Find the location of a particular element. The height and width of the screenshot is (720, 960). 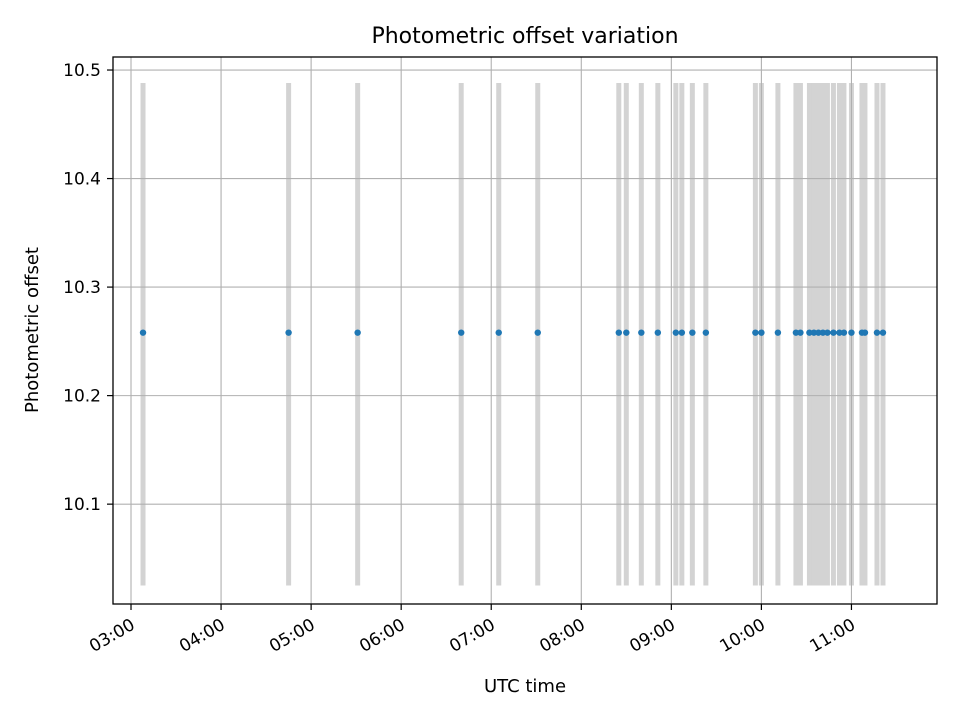

y-tick-label: 10.3 is located at coordinates (82, 288).